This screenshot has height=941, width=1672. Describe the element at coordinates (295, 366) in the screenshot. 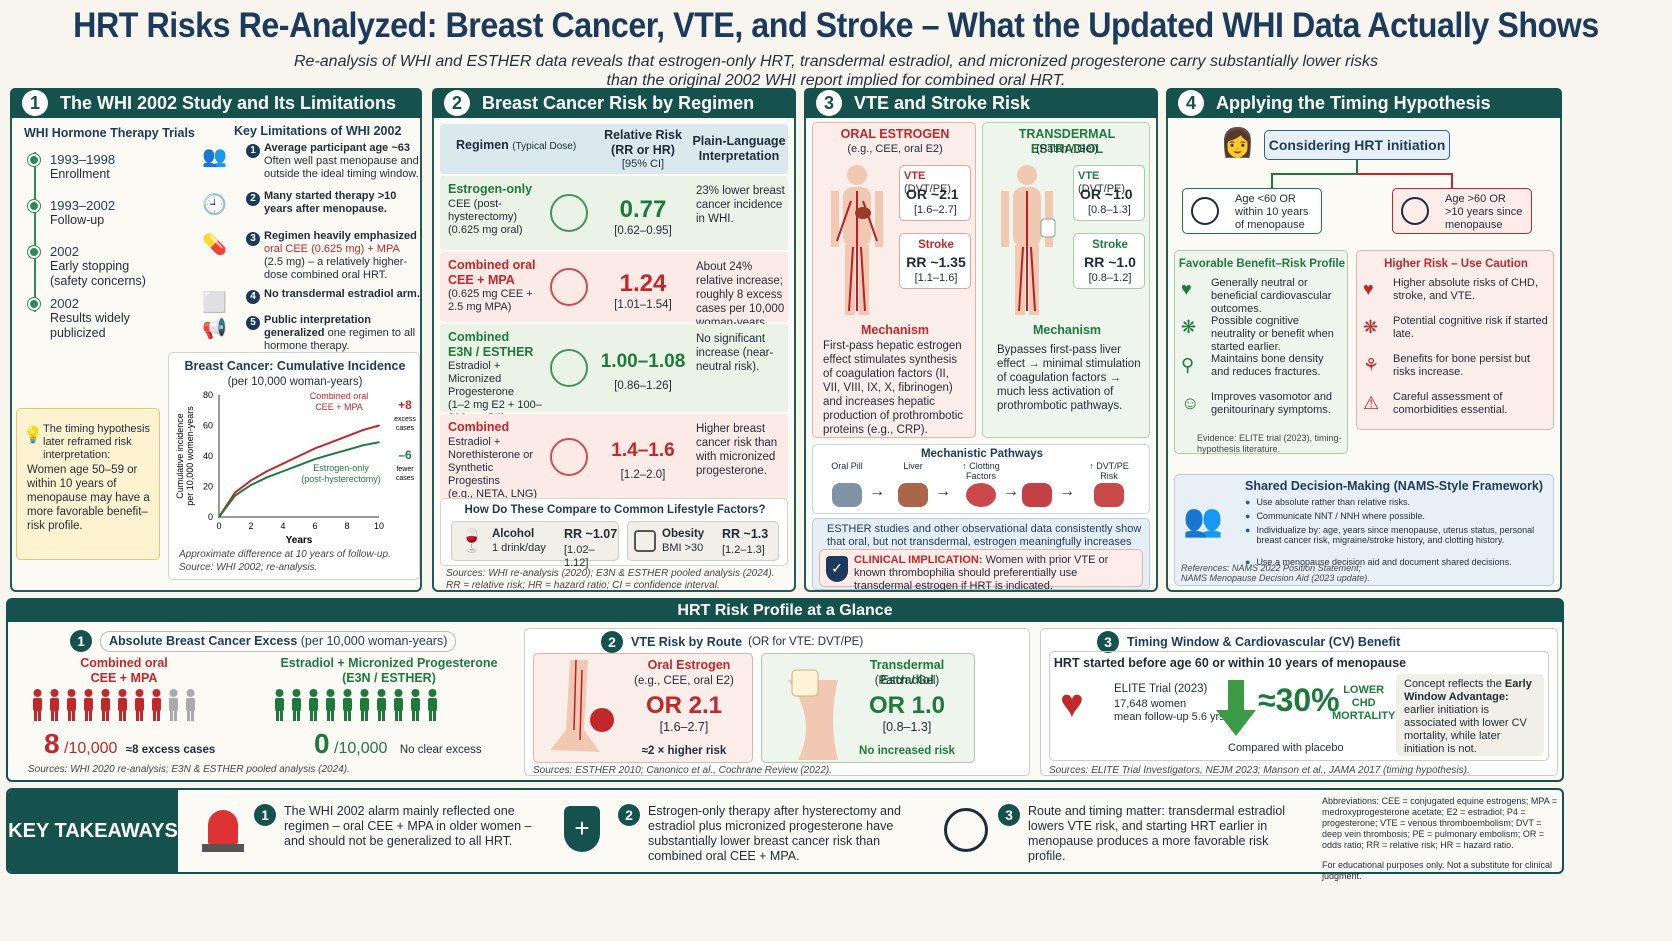

I see `chart-title: Breast Cancer: Cumulative Incidence` at that location.